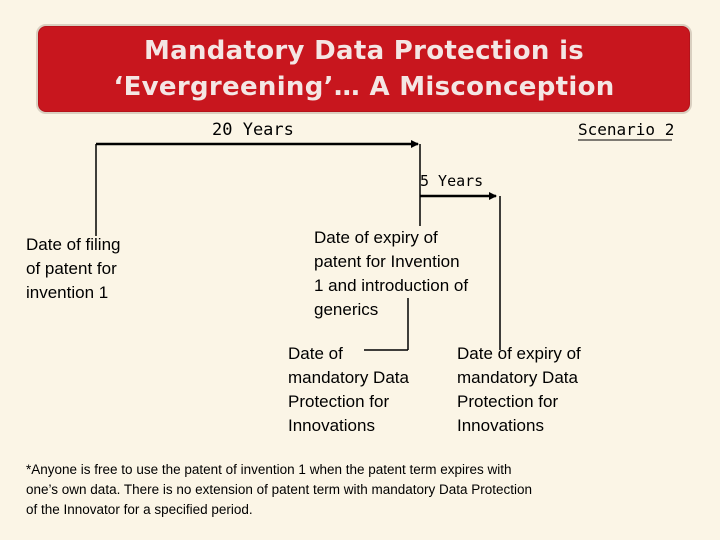 This screenshot has width=720, height=540. I want to click on span-5-years-label: 5 Years, so click(452, 181).